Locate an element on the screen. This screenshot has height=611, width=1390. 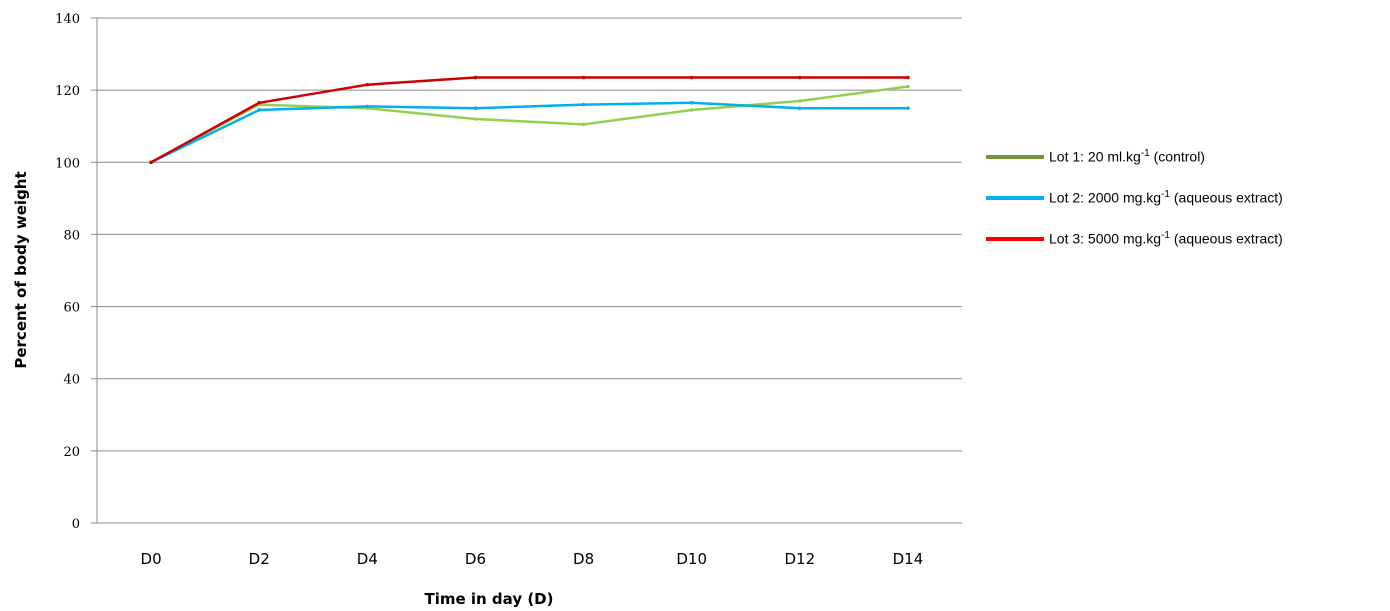
legend-label-lot2: Lot 2: 2000 mg.kg-1 (aqueous extract) is located at coordinates (1166, 197).